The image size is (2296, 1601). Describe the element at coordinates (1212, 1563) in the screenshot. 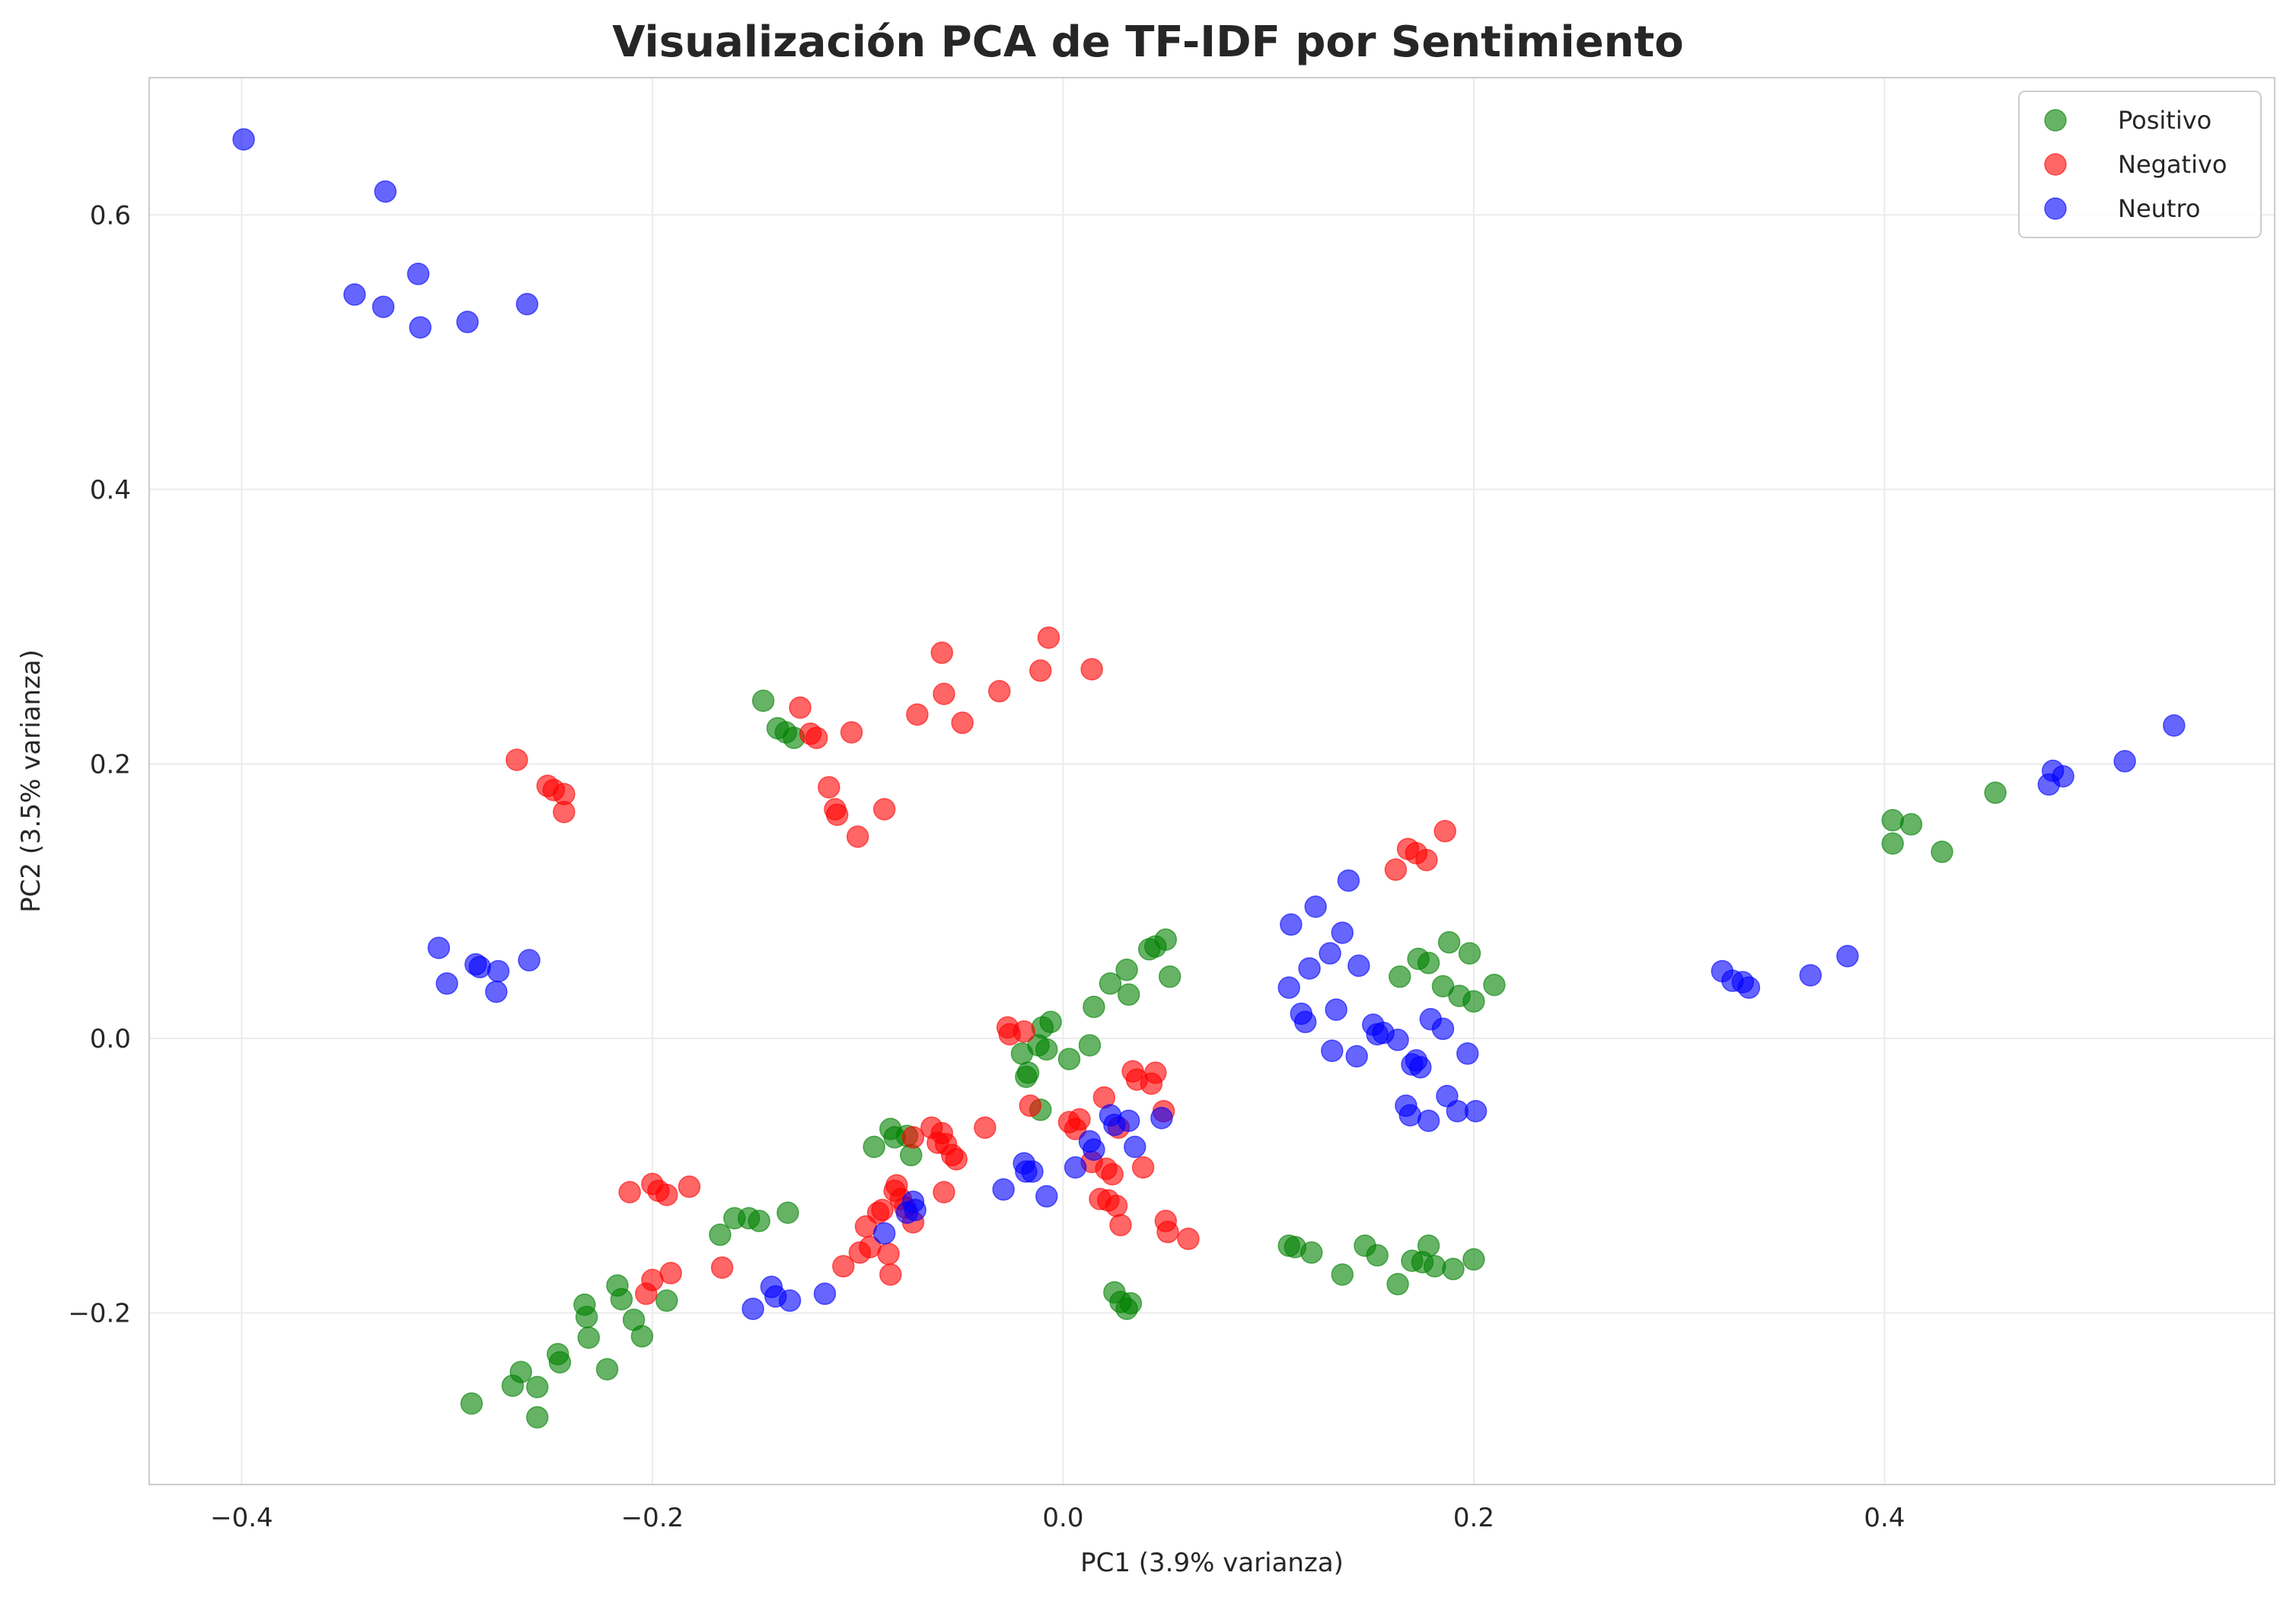

I see `x-axis-label: PC1 (3.9% varianza)` at that location.